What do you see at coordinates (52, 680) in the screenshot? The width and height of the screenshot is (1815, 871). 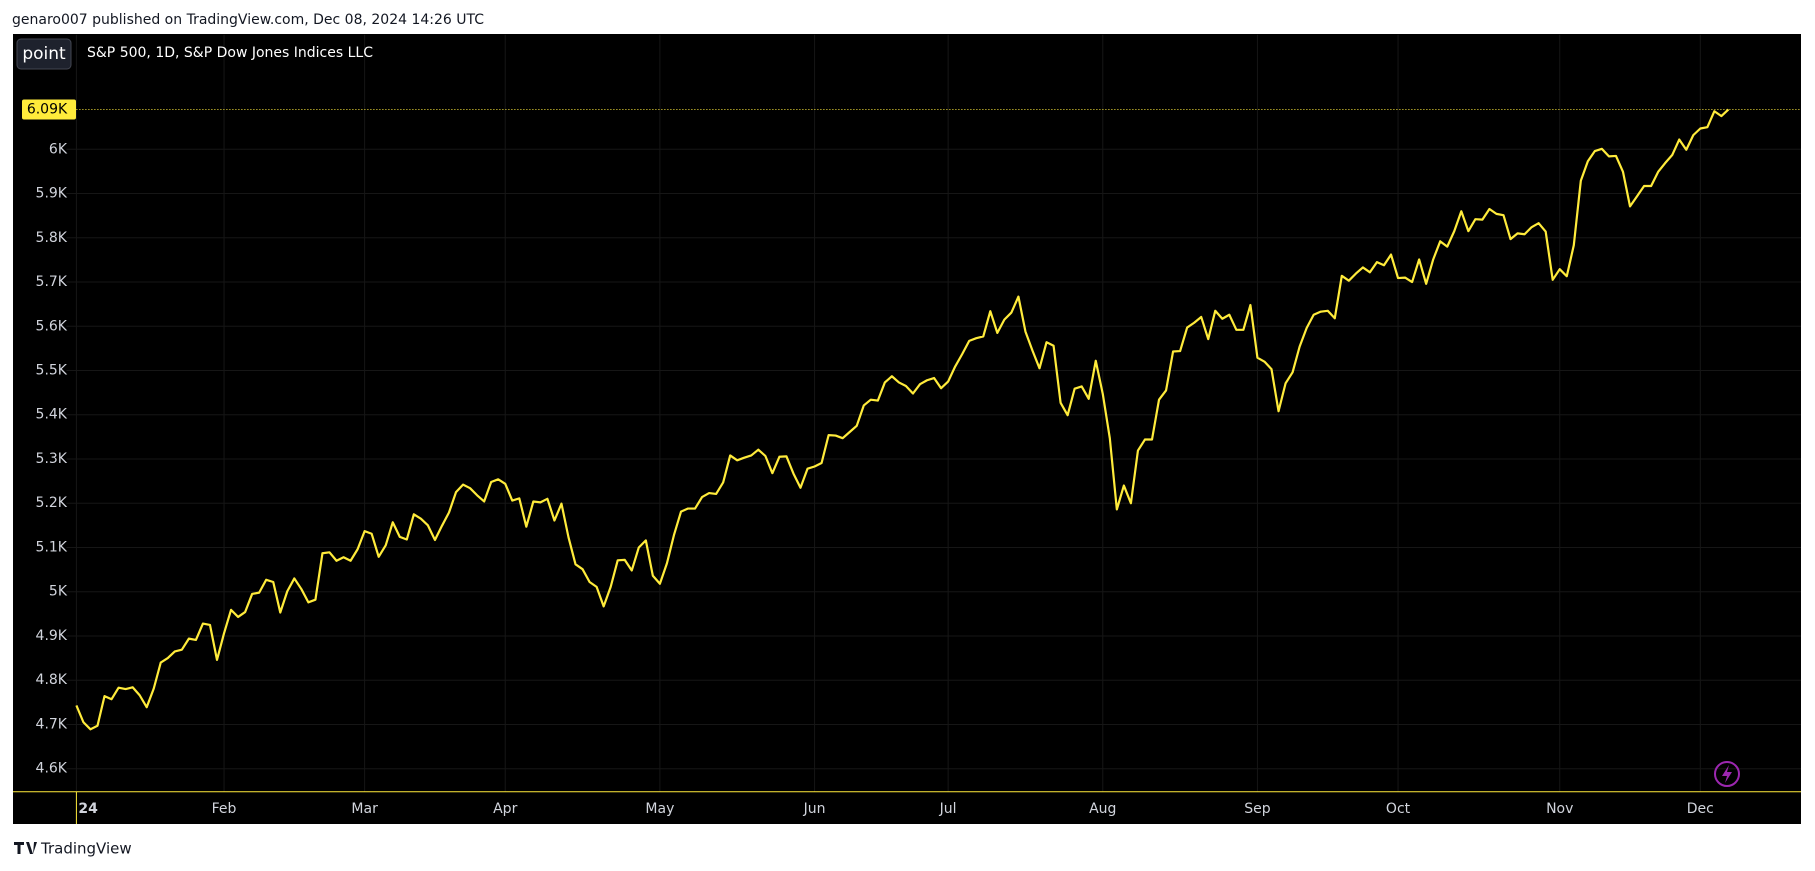 I see `y-tick-label: 4.8K` at bounding box center [52, 680].